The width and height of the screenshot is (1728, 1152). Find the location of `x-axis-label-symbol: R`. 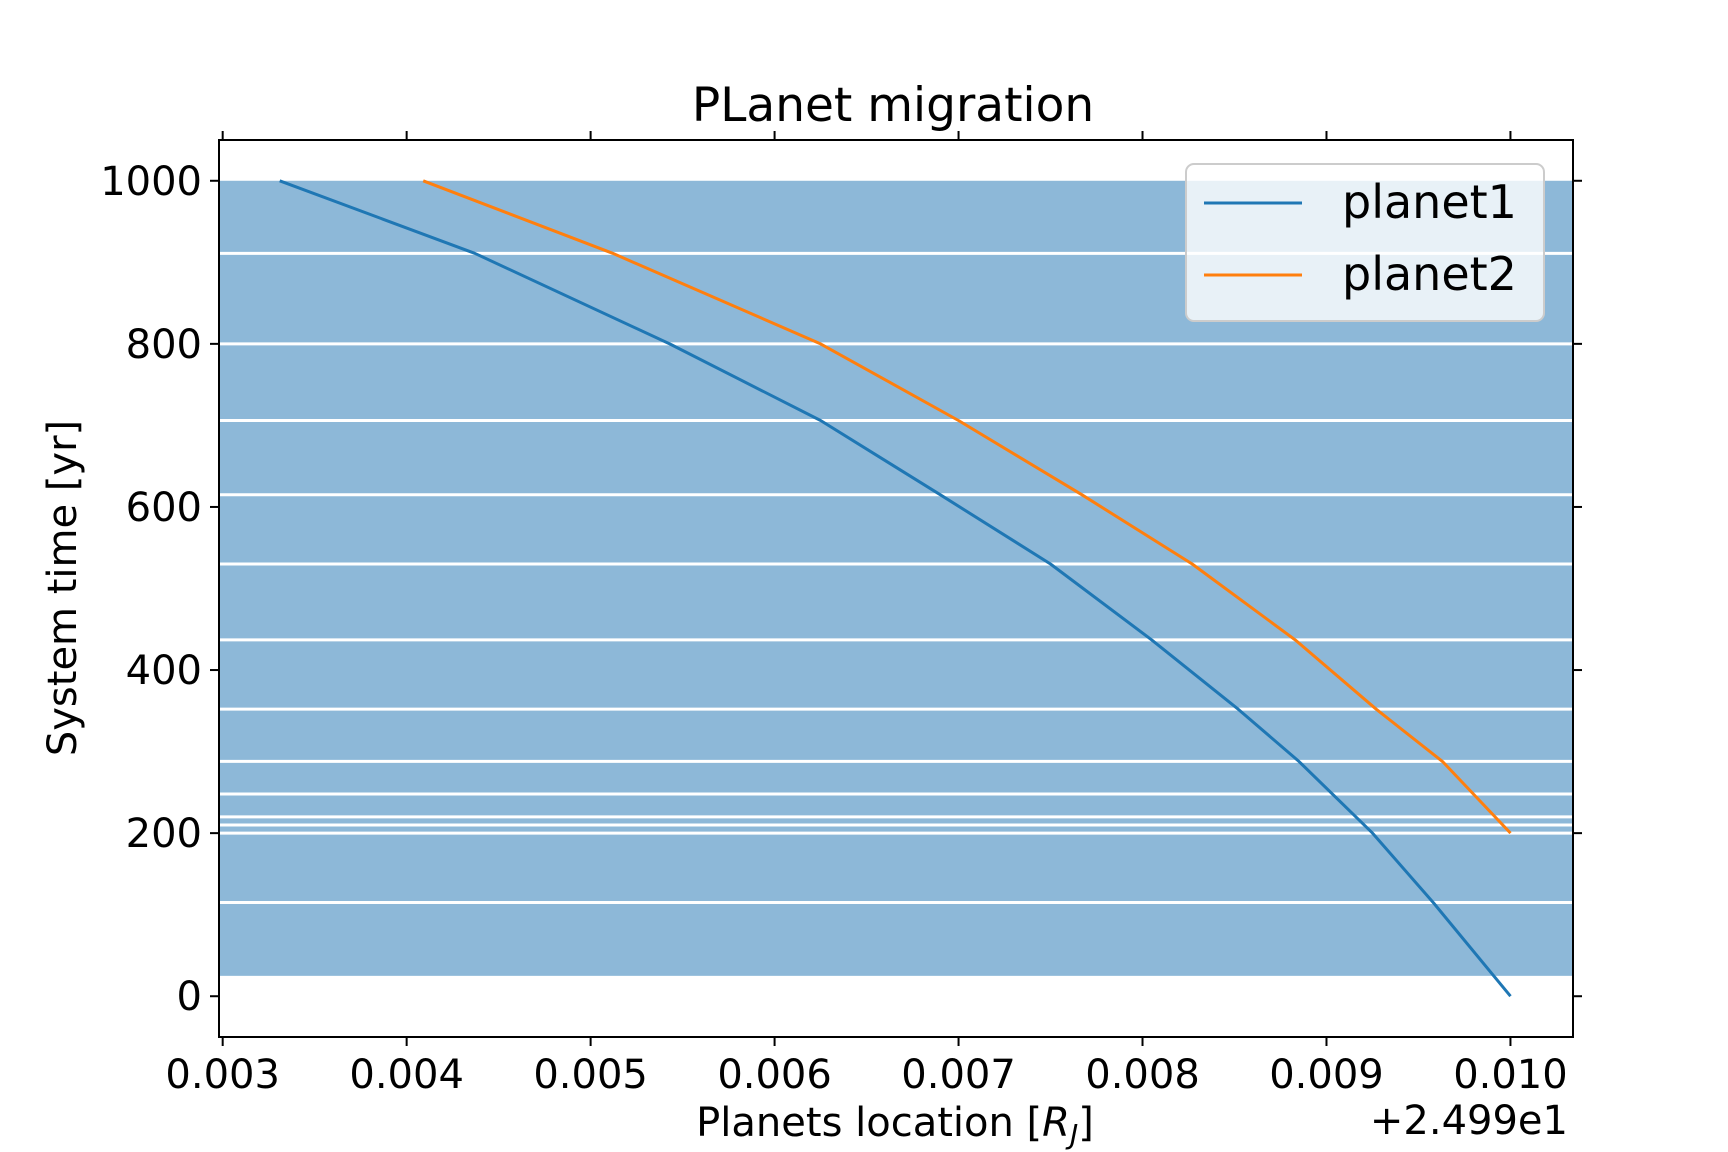

x-axis-label-symbol: R is located at coordinates (1056, 1123).